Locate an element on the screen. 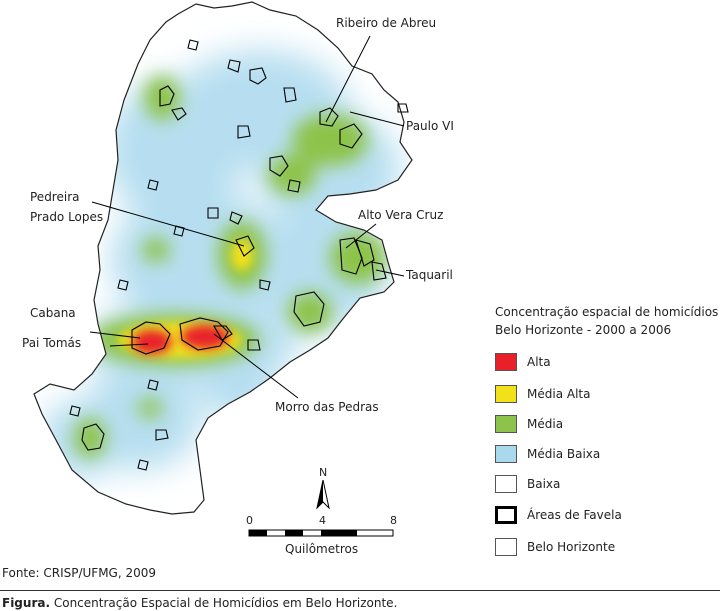  legend-item-areas-de-favela: Áreas de Favela is located at coordinates (558, 515).